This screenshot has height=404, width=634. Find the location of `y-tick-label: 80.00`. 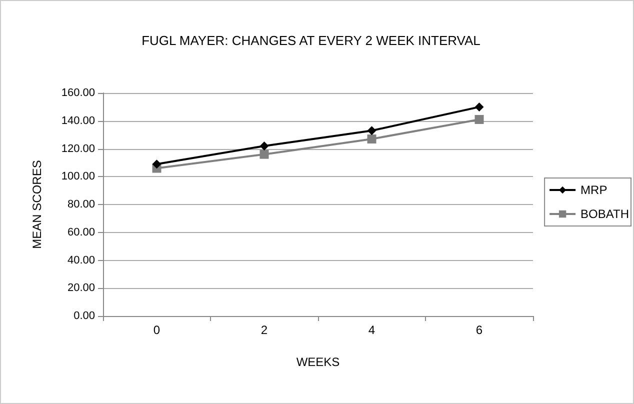

y-tick-label: 80.00 is located at coordinates (81, 204).